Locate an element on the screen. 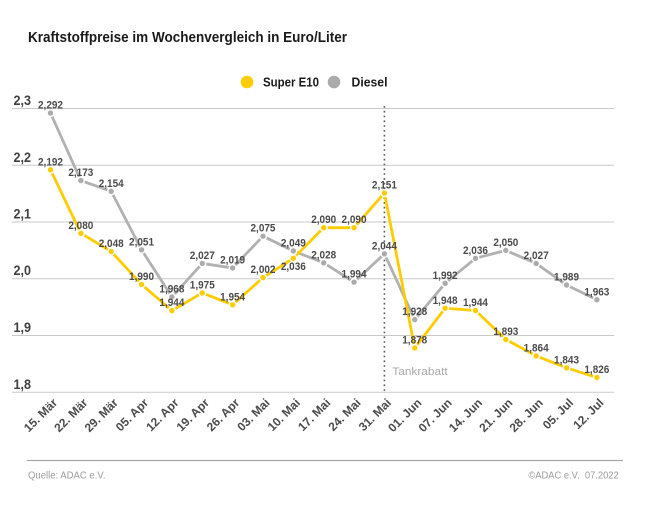  svg-text: 2,019 is located at coordinates (232, 260).